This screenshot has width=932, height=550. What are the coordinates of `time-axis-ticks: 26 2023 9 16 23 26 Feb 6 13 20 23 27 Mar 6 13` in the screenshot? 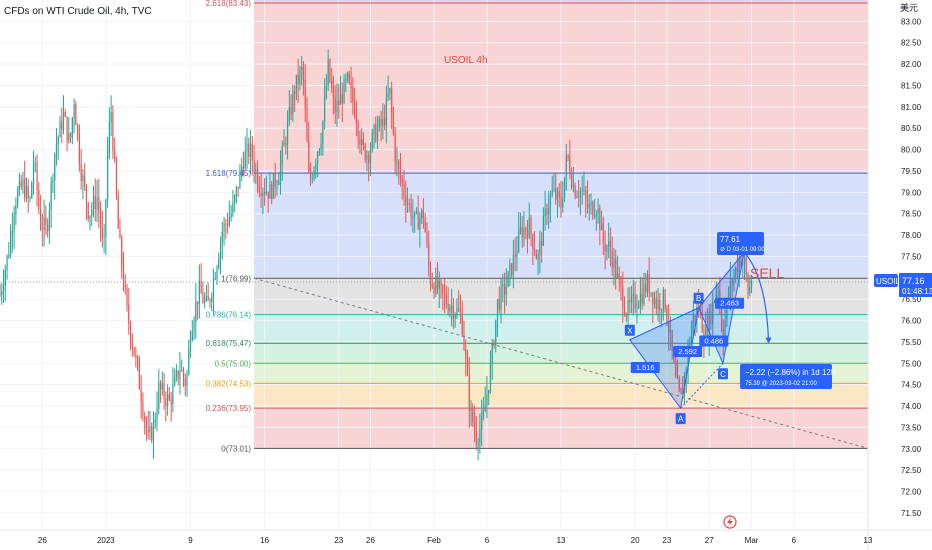 It's located at (455, 540).